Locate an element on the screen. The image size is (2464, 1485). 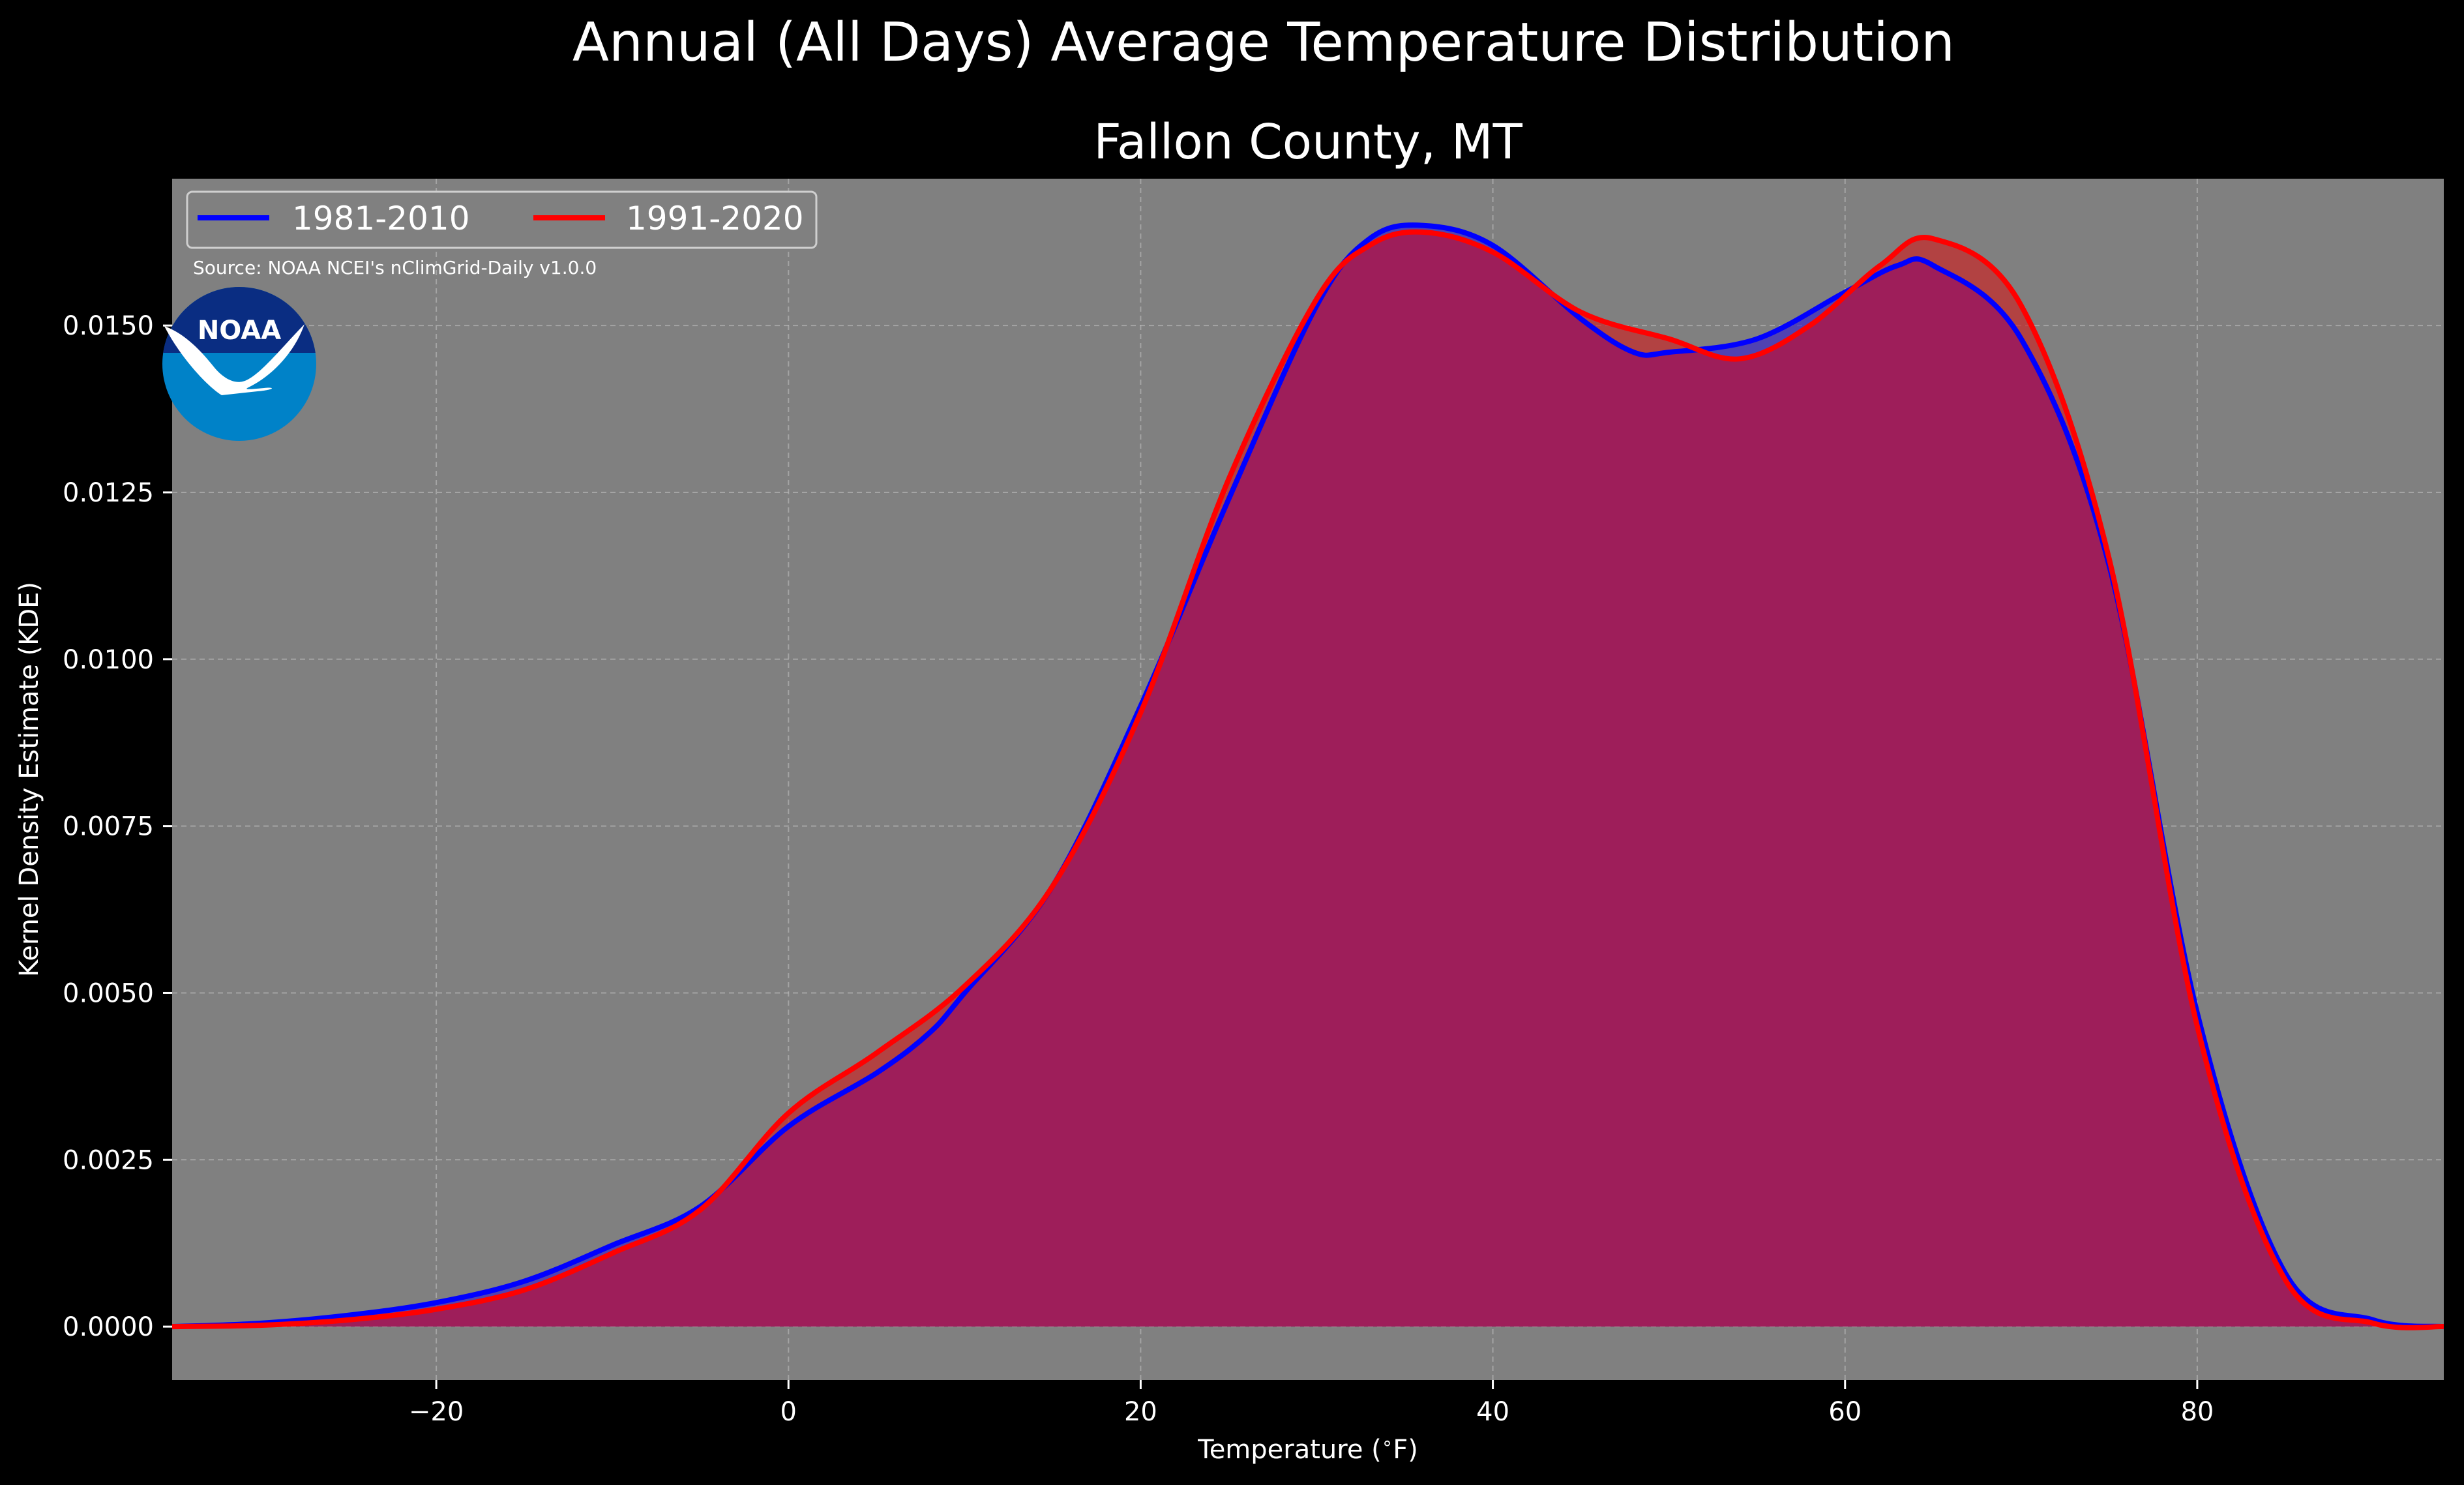
x-axis-label-unit: F) is located at coordinates (1405, 1450).